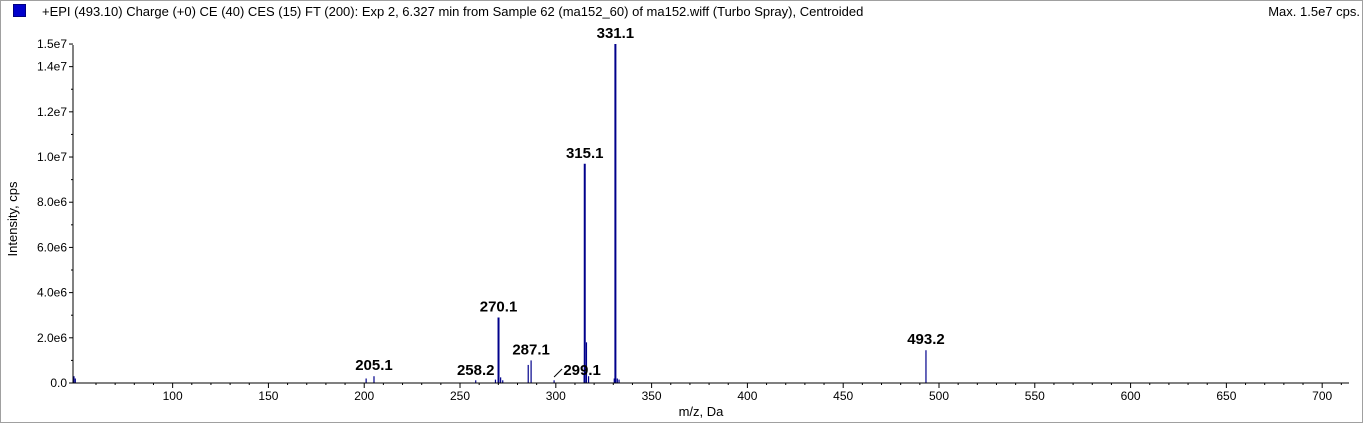  I want to click on x-tick-label: 650, so click(1226, 396).